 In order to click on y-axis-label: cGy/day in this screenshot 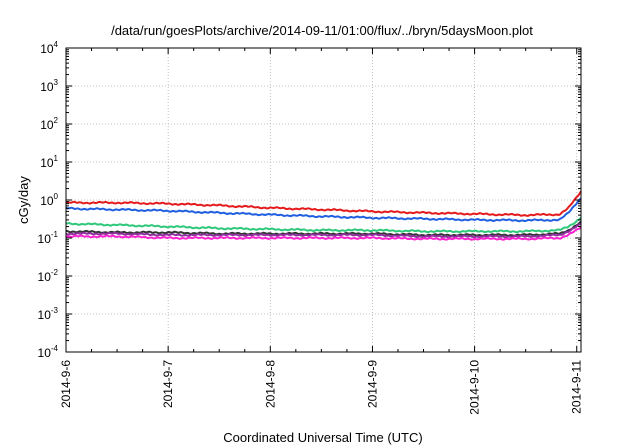, I will do `click(23, 200)`.